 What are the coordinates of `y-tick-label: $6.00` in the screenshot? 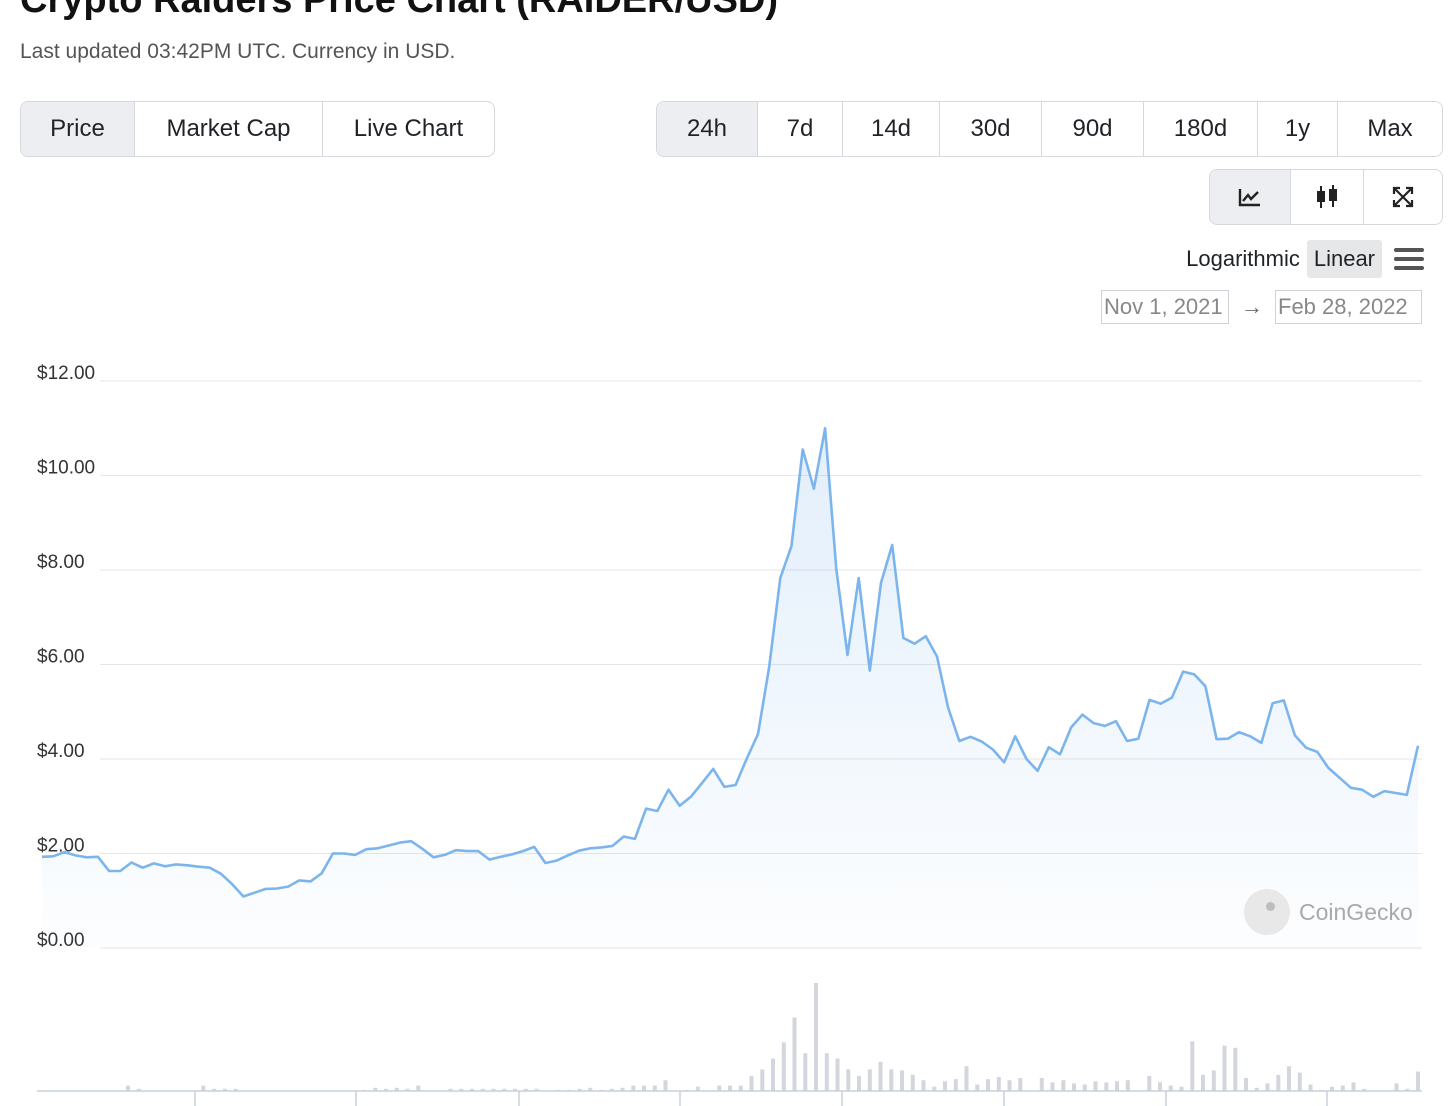 It's located at (61, 657).